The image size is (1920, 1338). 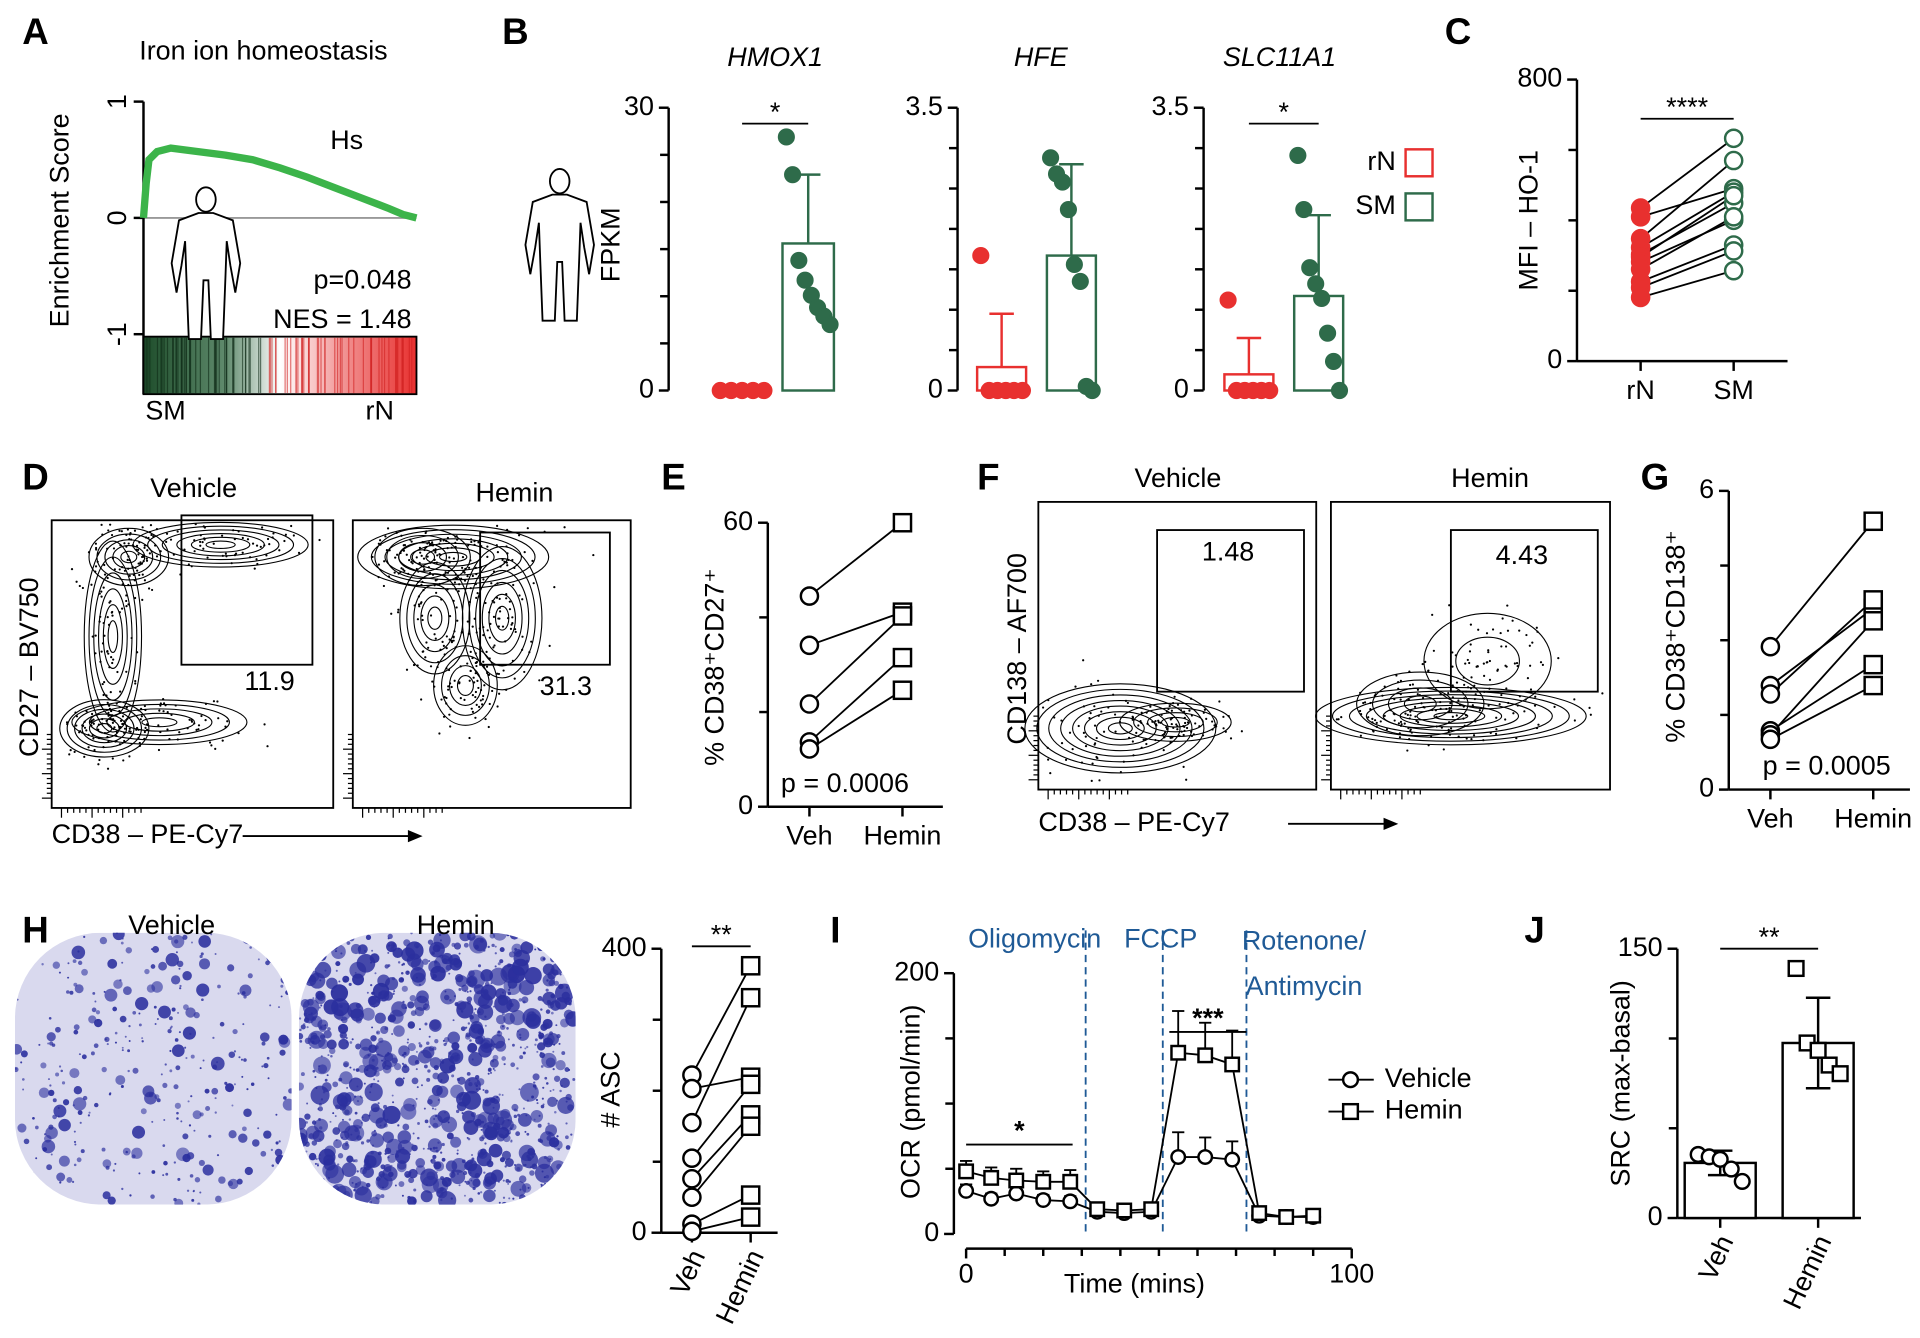 I want to click on gate-value: 11.9, so click(x=269, y=681).